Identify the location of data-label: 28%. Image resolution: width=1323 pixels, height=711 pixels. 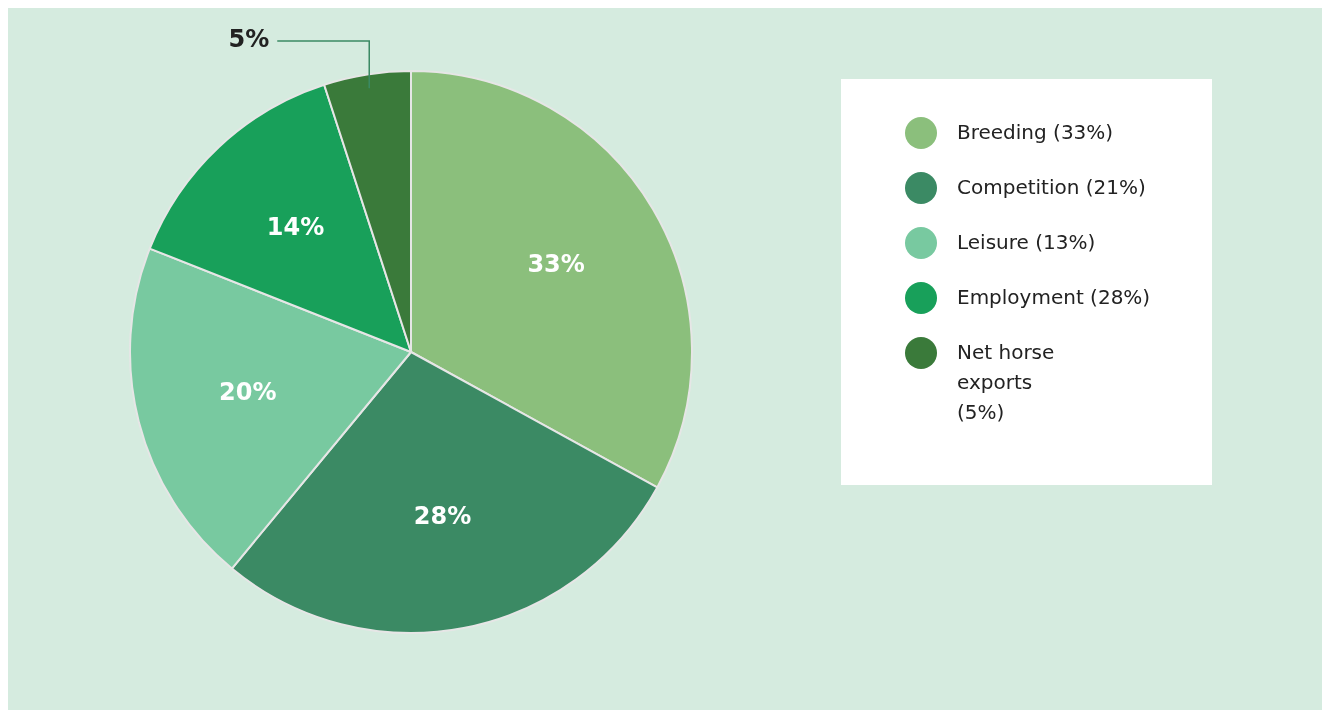
(442, 515).